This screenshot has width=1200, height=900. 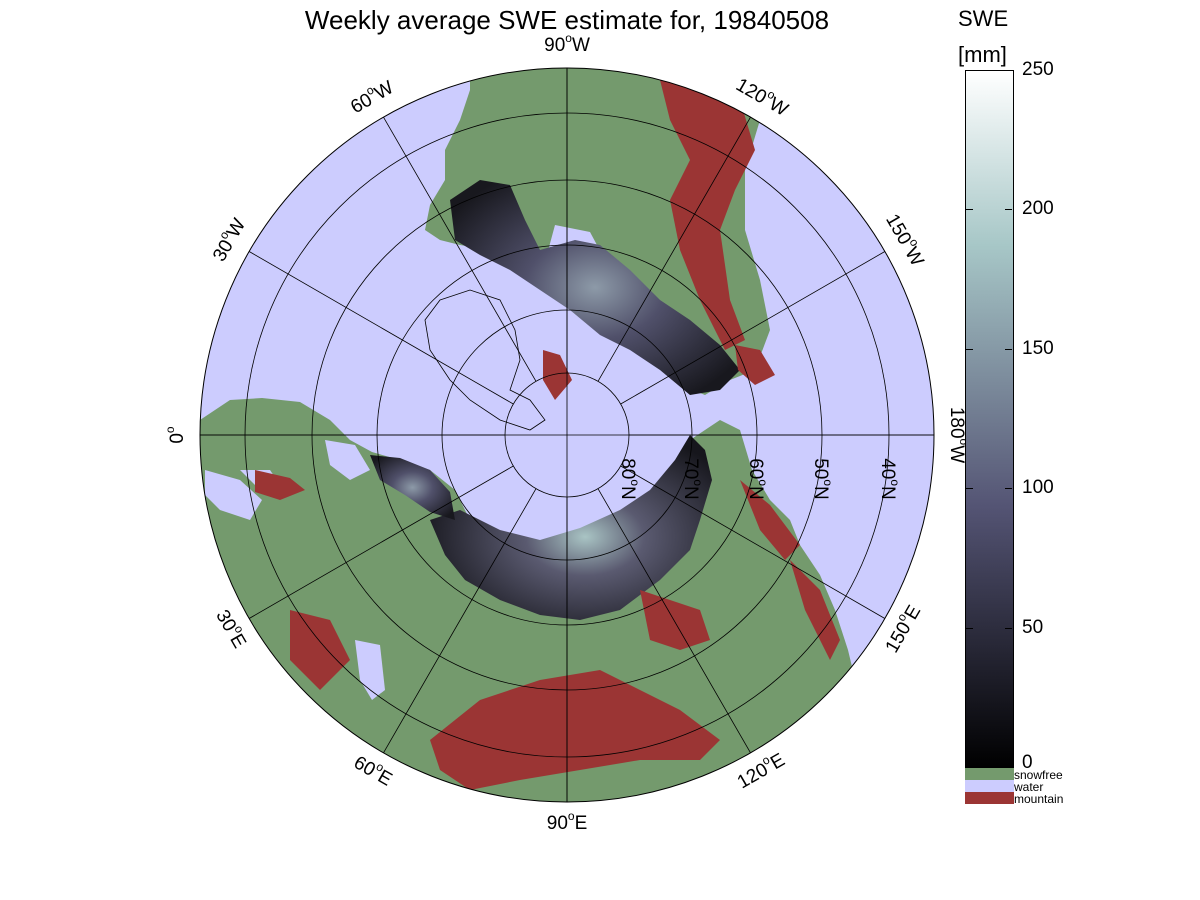 What do you see at coordinates (347, 460) in the screenshot?
I see `water-baltic` at bounding box center [347, 460].